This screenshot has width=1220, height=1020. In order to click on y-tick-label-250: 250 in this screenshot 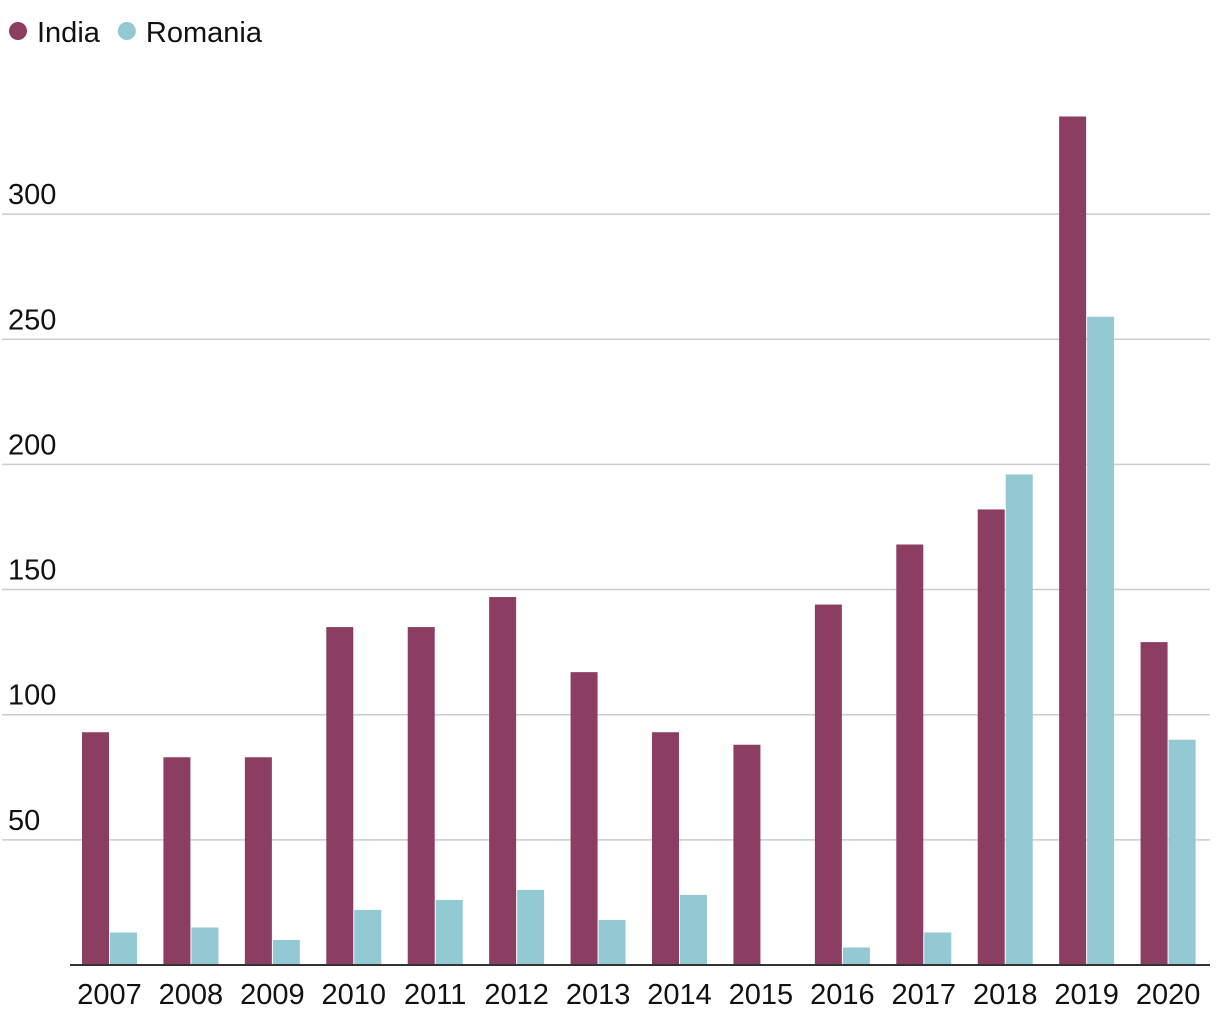, I will do `click(32, 320)`.